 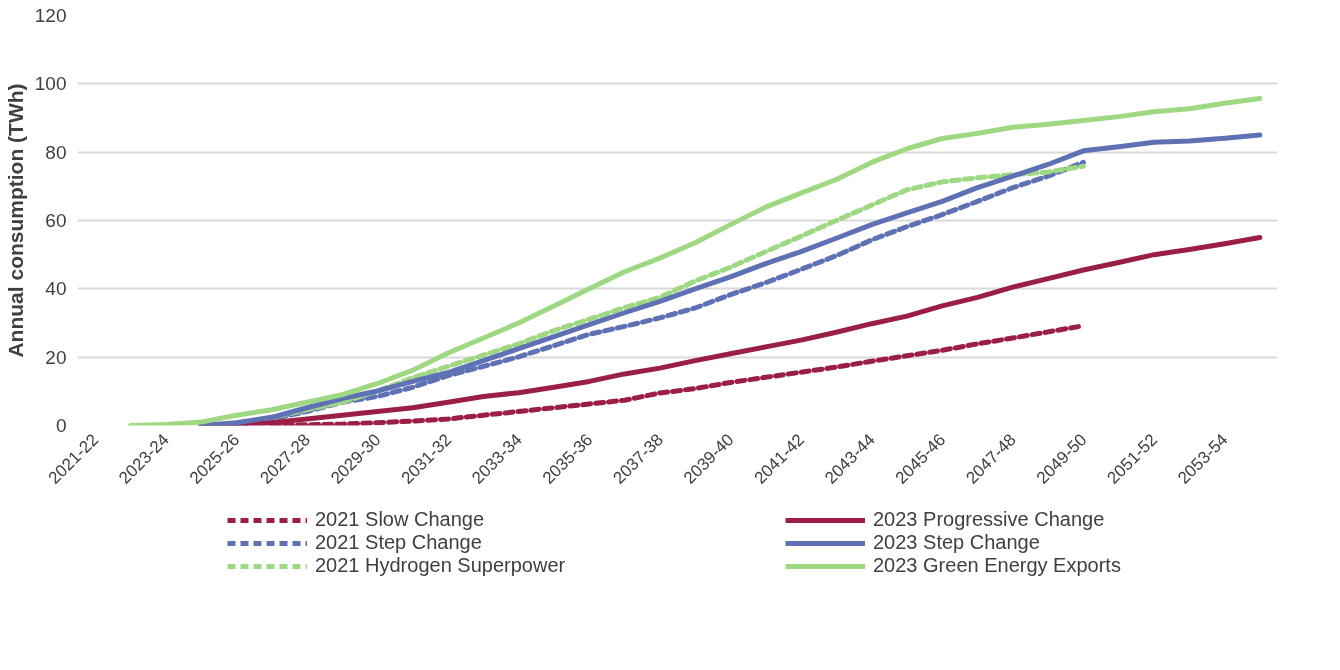 I want to click on legend-label: 2023 Step Change, so click(x=957, y=542).